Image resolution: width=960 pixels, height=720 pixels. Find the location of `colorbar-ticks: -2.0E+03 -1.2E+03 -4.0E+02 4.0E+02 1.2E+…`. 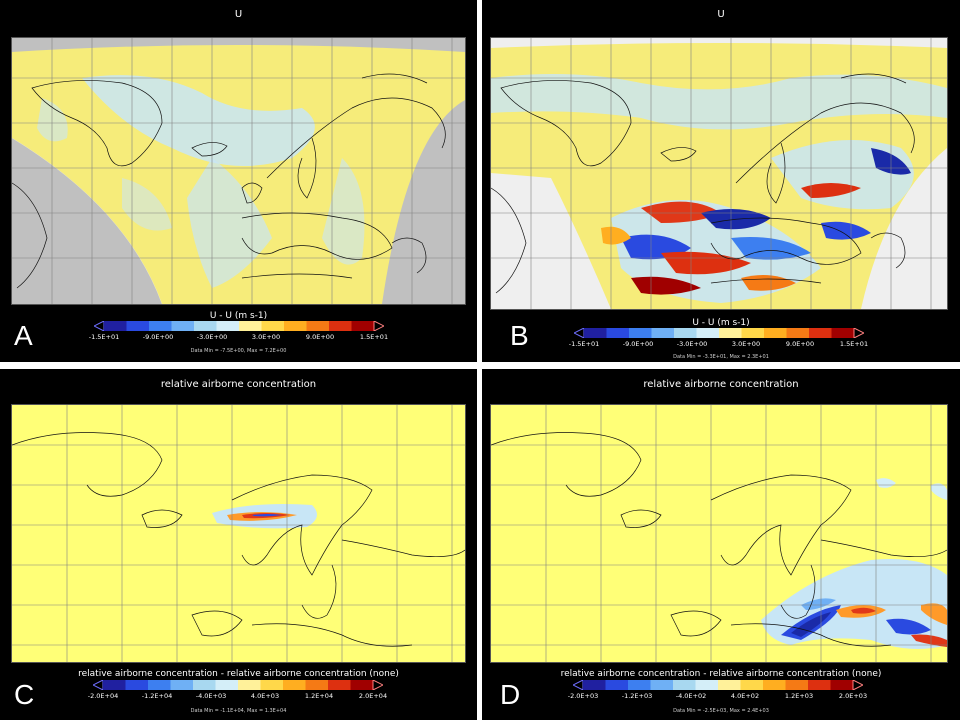

colorbar-ticks: -2.0E+03 -1.2E+03 -4.0E+02 4.0E+02 1.2E+… is located at coordinates (717, 697).